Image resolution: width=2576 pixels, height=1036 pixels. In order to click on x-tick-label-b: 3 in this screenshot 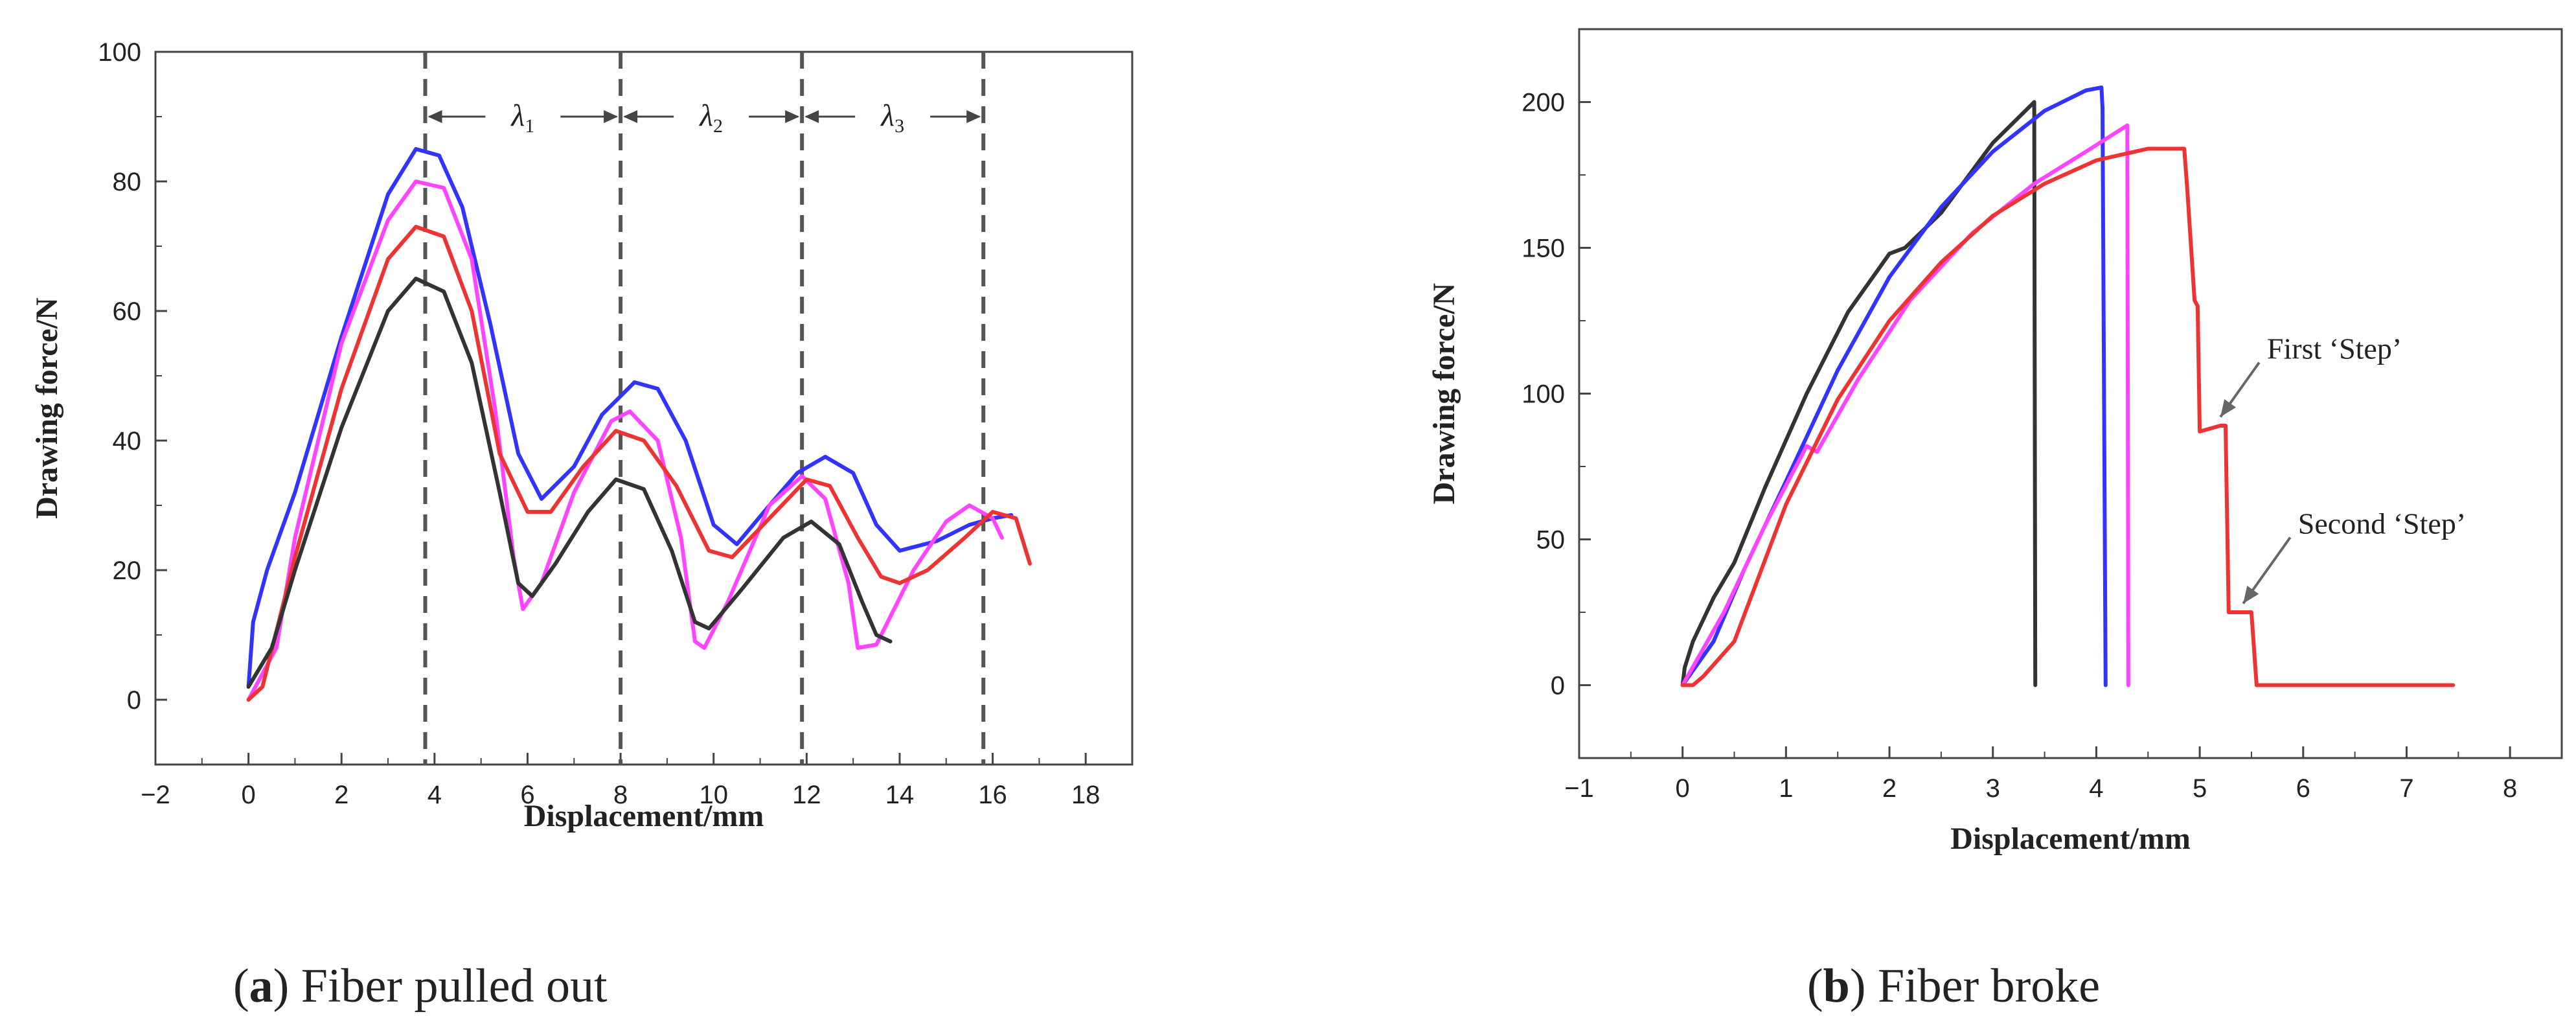, I will do `click(1993, 788)`.